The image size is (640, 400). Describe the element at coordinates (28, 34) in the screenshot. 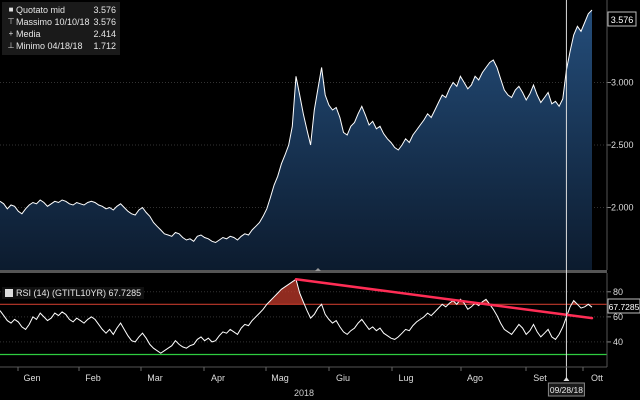

I see `legend-label: Media` at that location.